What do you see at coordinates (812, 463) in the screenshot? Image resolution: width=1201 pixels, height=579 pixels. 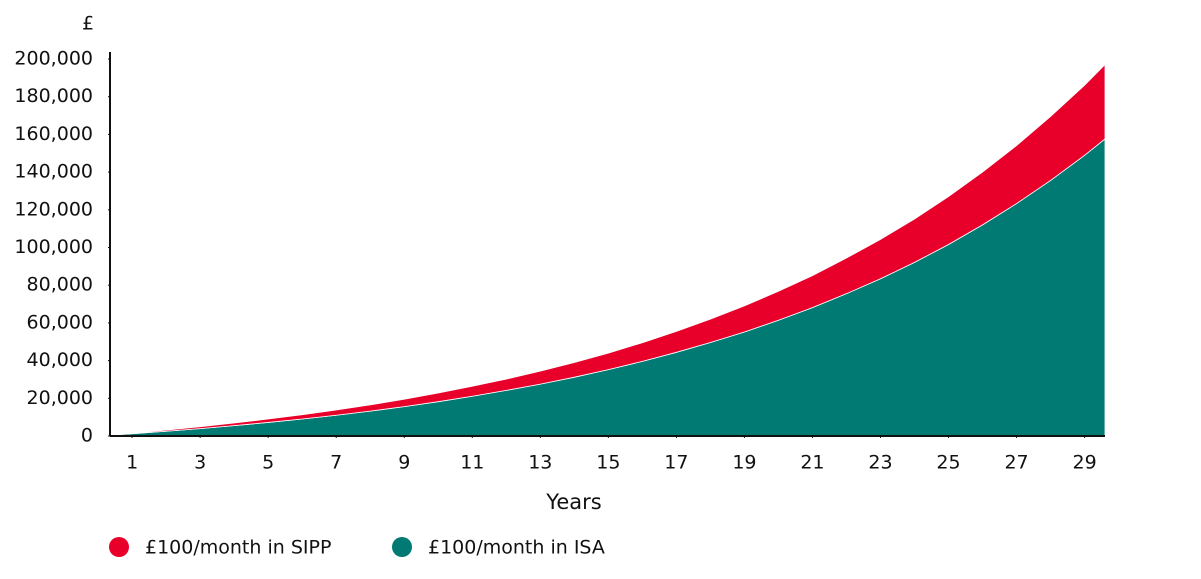 I see `x-tick-label: 21` at bounding box center [812, 463].